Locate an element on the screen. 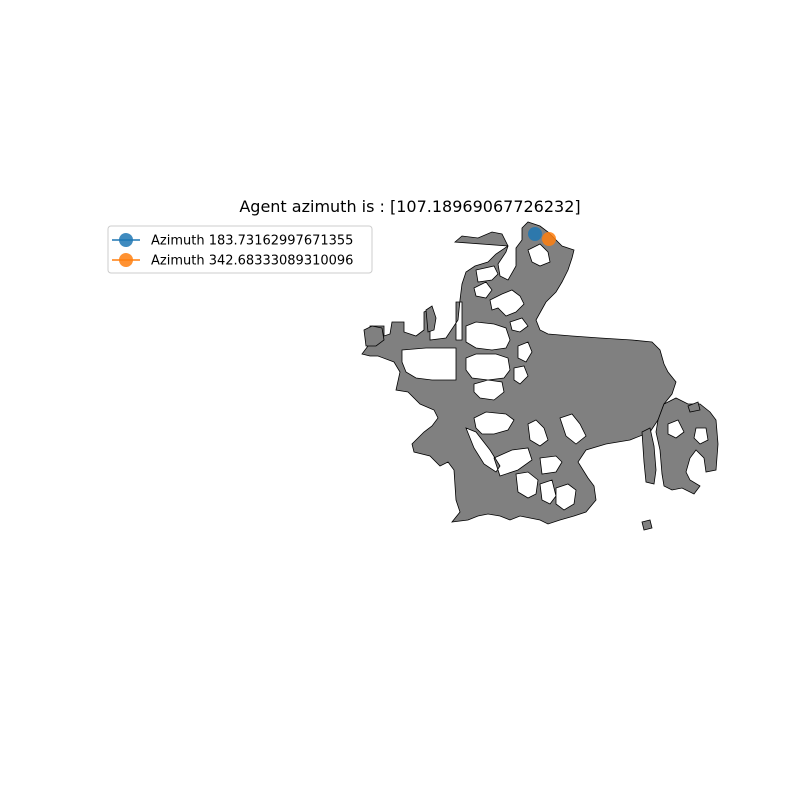  navigable-patch-north-west is located at coordinates (431, 319).